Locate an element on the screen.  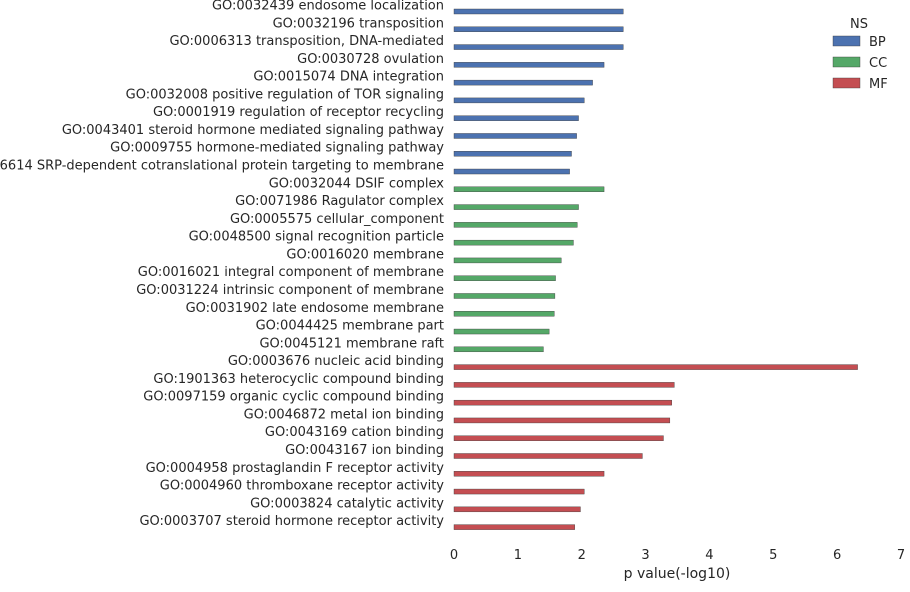
y-tick-label: GO:0003676 nucleic acid binding is located at coordinates (336, 361).